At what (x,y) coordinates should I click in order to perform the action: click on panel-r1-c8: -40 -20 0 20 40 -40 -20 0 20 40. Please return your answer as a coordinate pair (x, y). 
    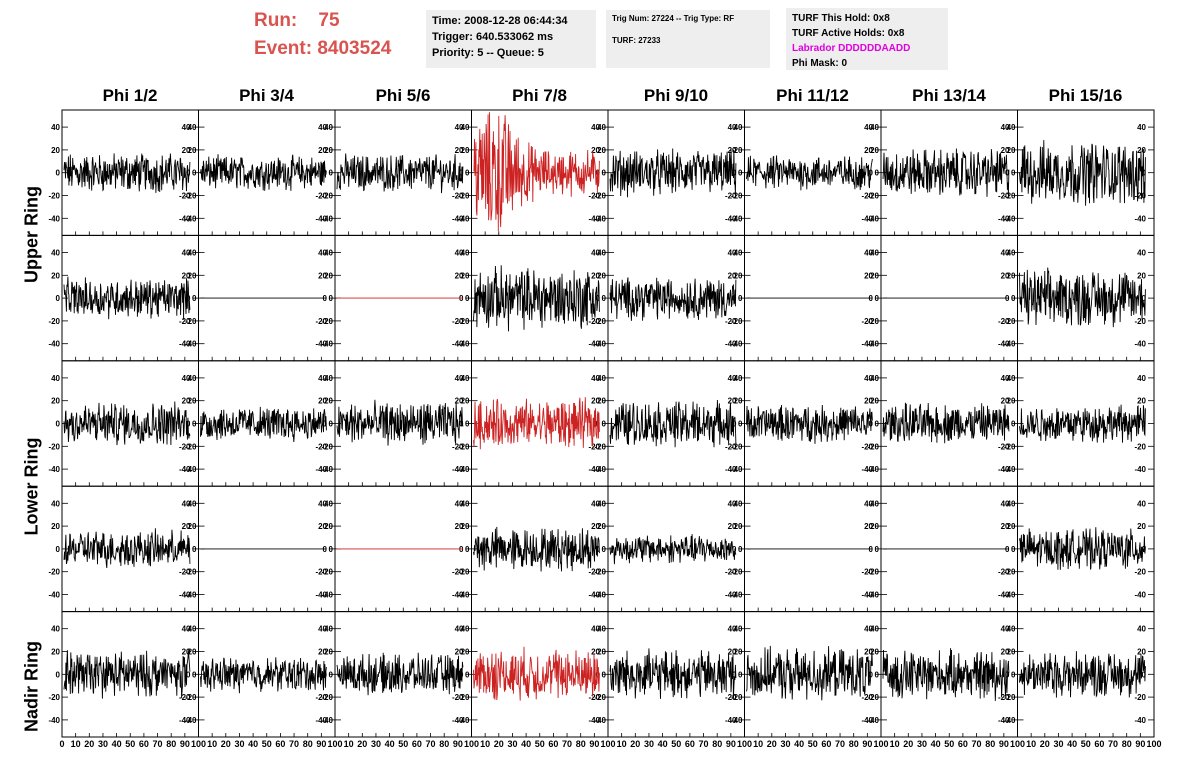
    Looking at the image, I should click on (1079, 172).